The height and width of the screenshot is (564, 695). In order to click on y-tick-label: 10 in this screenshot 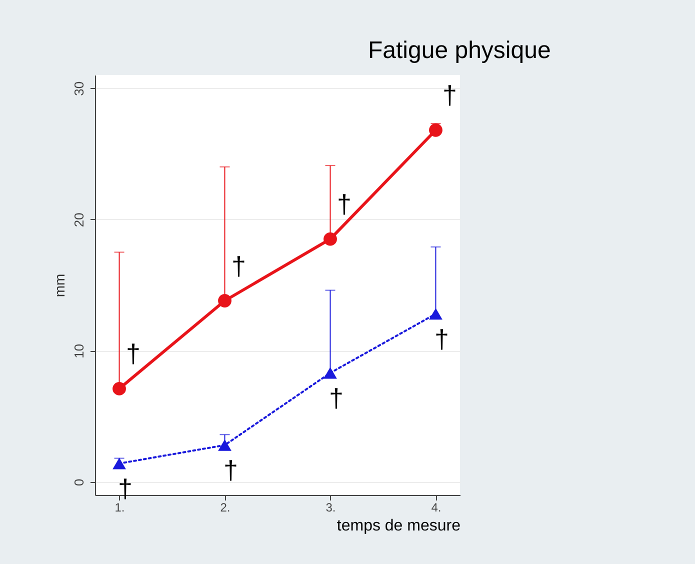, I will do `click(79, 351)`.